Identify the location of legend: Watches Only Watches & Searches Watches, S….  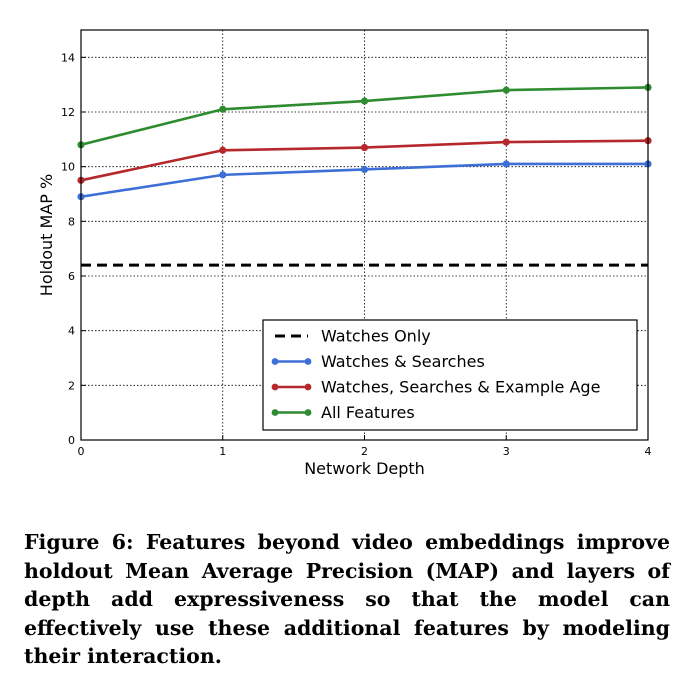
(450, 375).